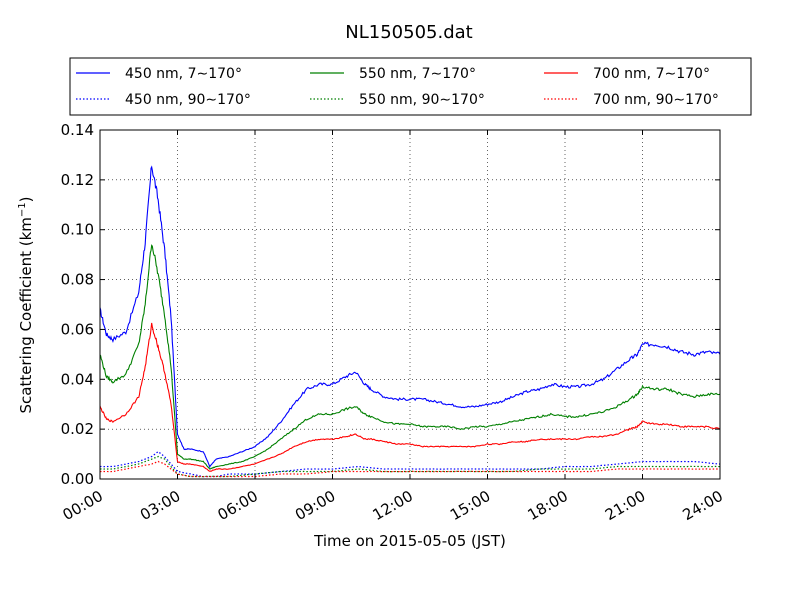 The height and width of the screenshot is (600, 800). What do you see at coordinates (77, 280) in the screenshot?
I see `y-tick-label: 0.08` at bounding box center [77, 280].